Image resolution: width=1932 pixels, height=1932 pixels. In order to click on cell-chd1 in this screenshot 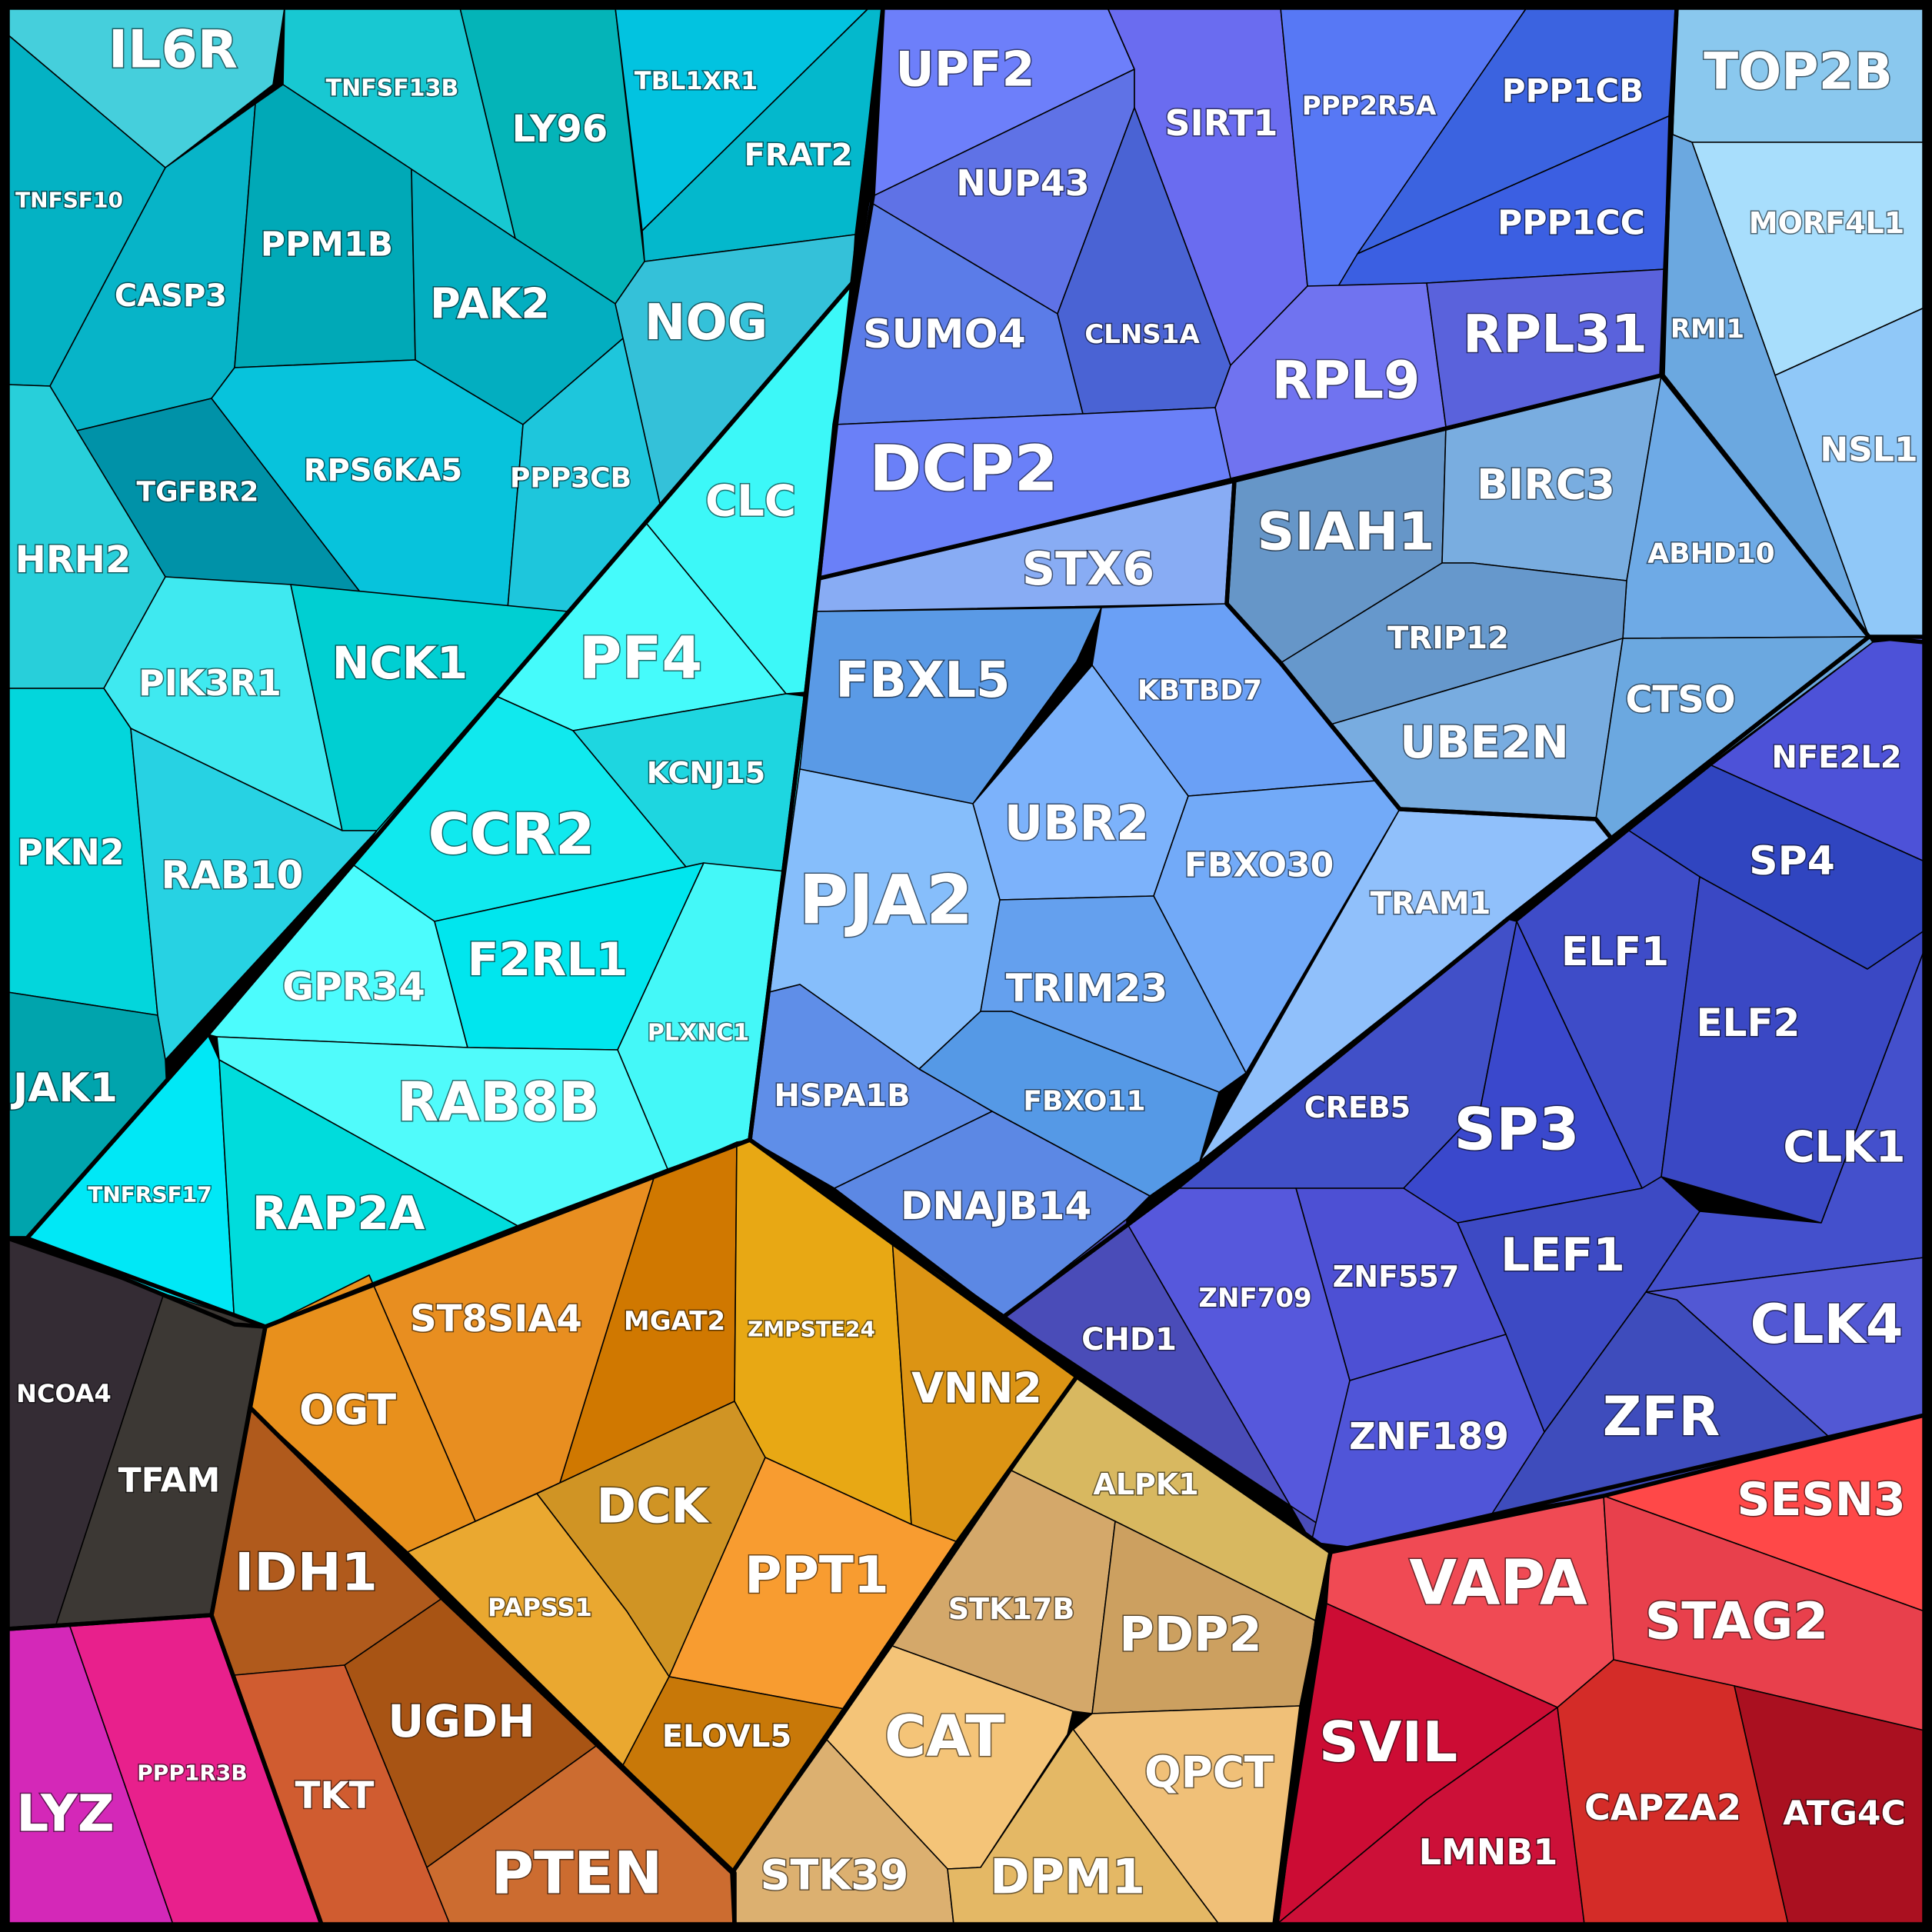, I will do `click(1178, 1383)`.